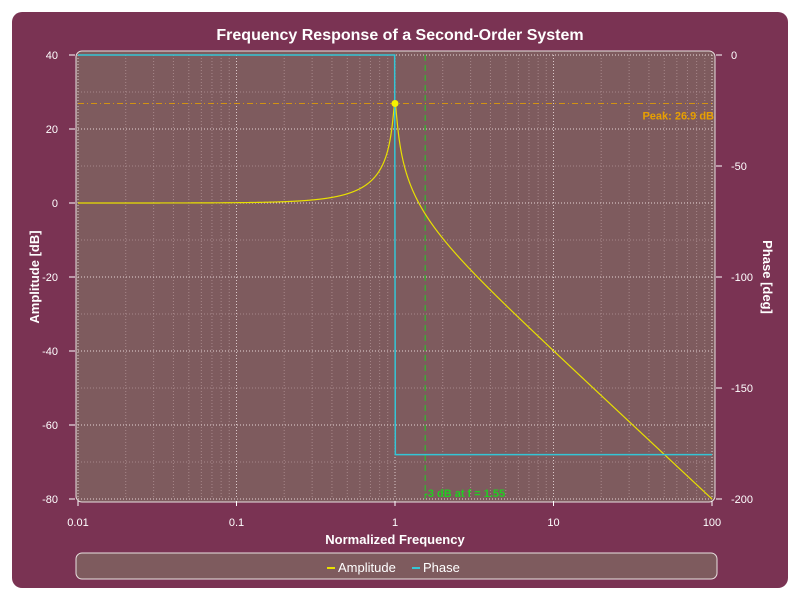 The height and width of the screenshot is (600, 800). I want to click on legend-box, so click(396, 566).